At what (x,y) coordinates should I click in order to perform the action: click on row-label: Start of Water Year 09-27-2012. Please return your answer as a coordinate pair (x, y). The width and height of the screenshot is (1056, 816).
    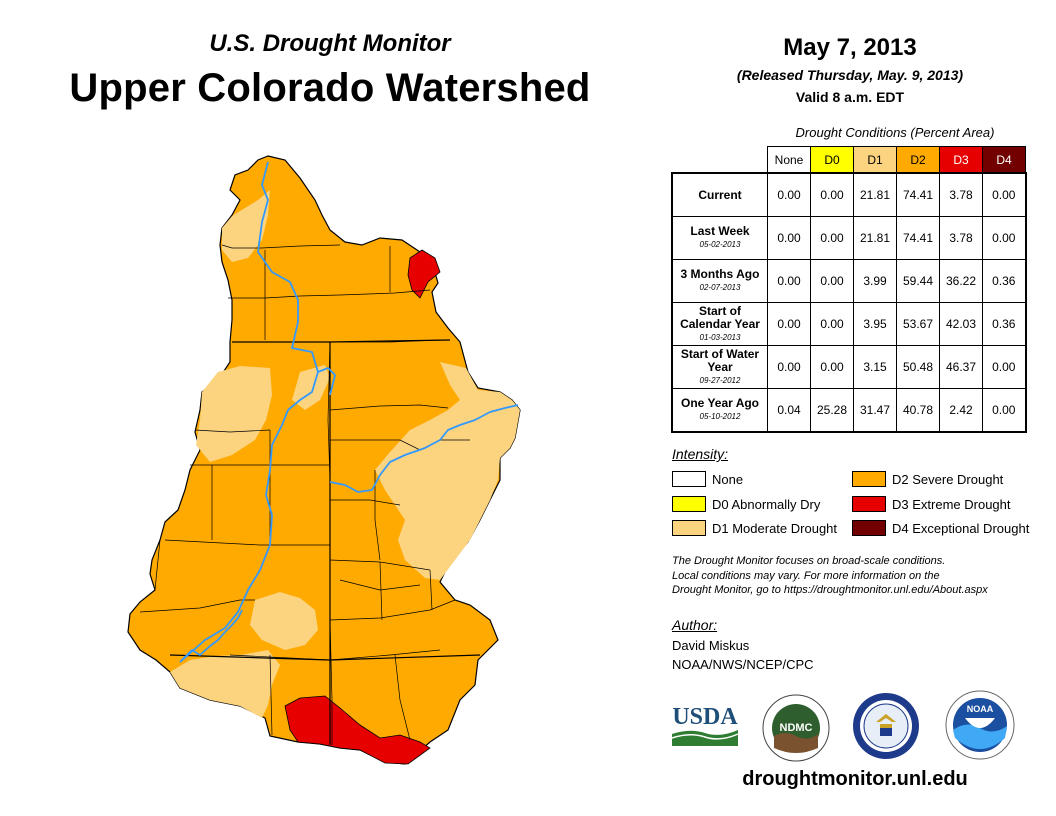
    Looking at the image, I should click on (719, 367).